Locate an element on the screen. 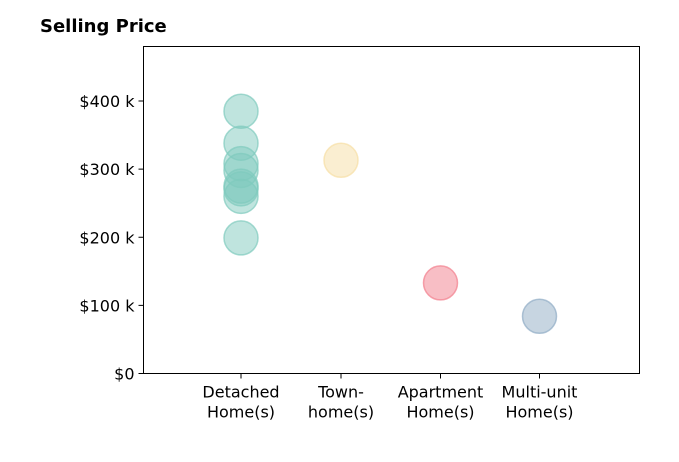  x-tick-label: Town- is located at coordinates (340, 392).